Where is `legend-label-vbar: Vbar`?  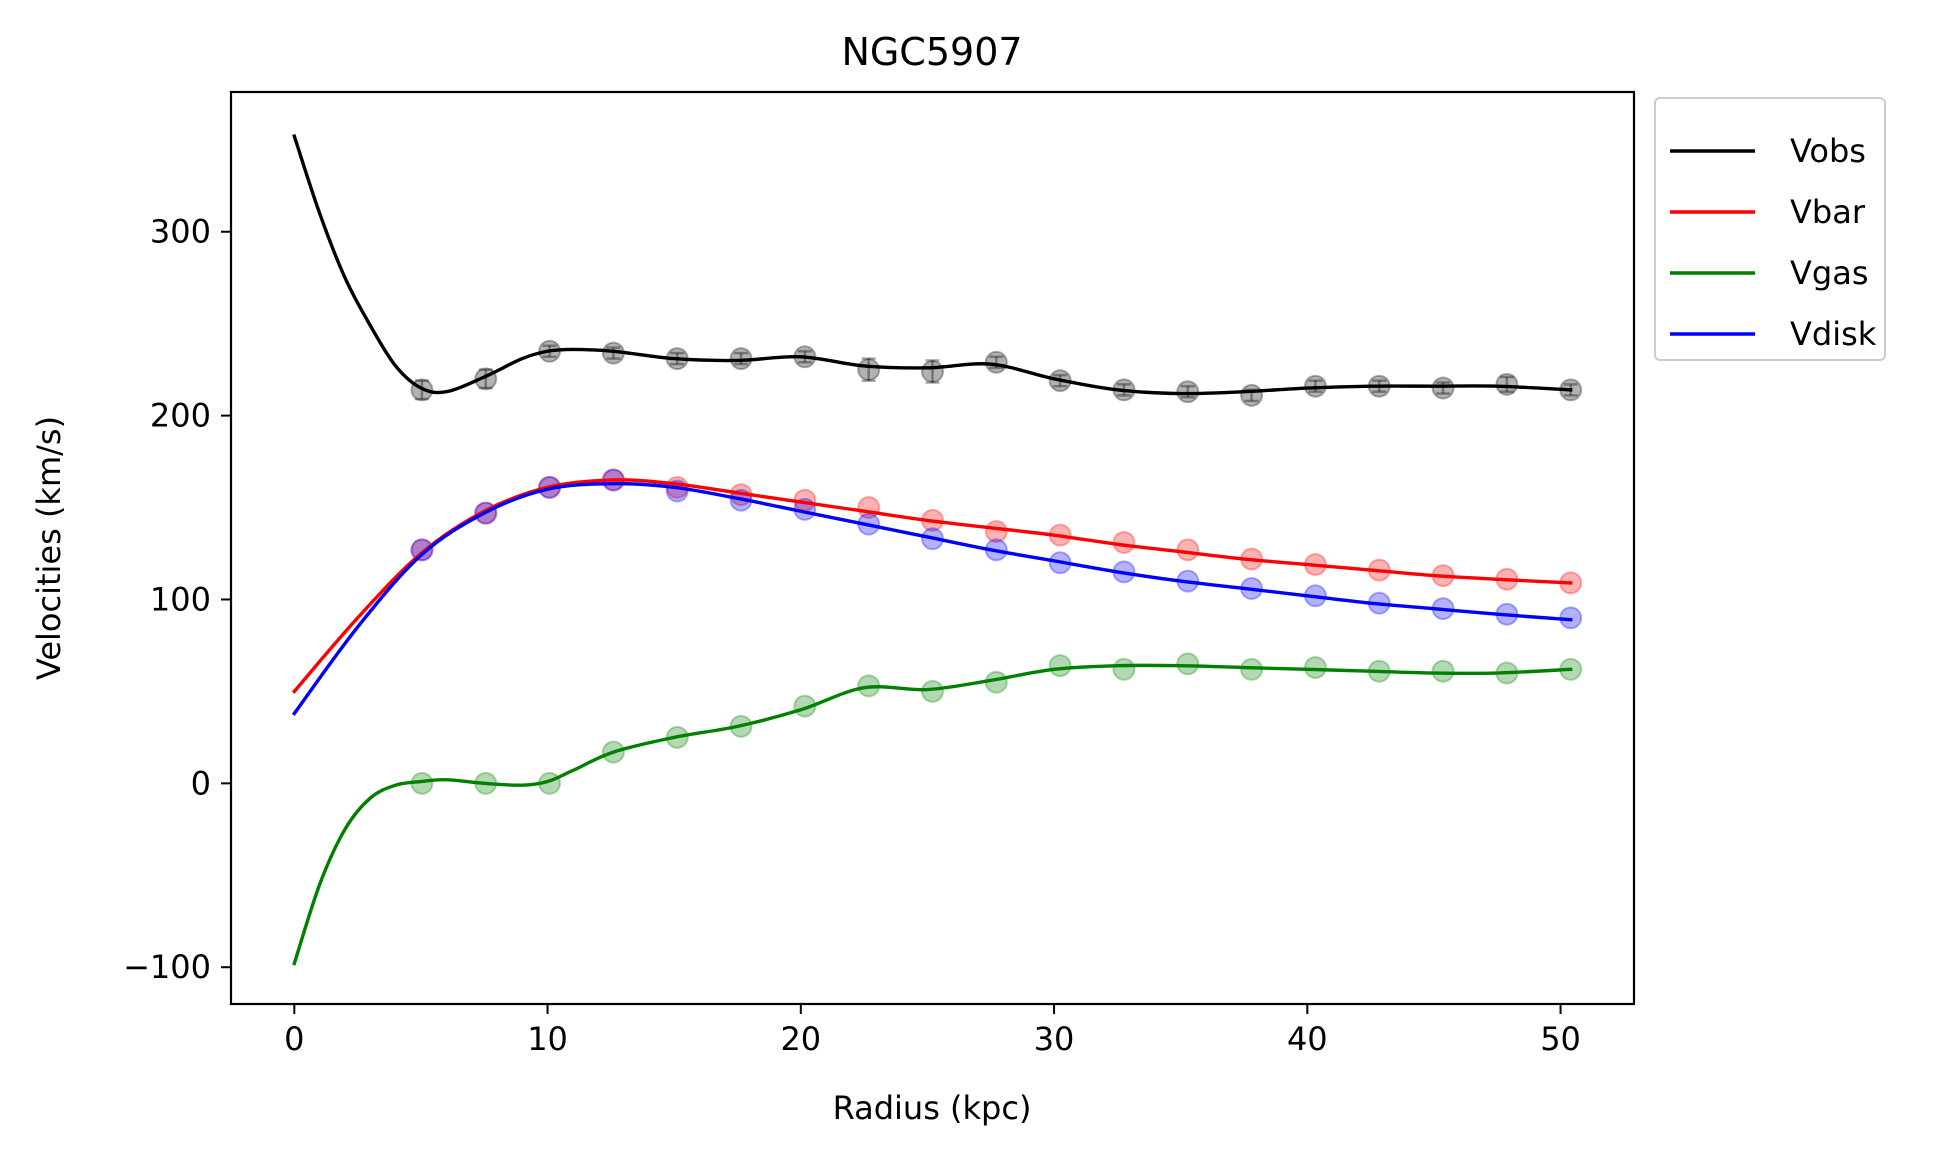
legend-label-vbar: Vbar is located at coordinates (1828, 212).